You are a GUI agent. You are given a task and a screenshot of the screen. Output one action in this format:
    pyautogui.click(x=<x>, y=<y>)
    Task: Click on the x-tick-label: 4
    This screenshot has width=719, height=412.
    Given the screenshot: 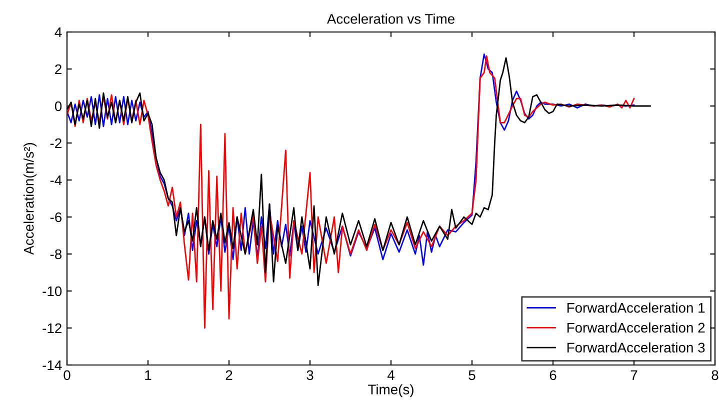 What is the action you would take?
    pyautogui.click(x=390, y=375)
    